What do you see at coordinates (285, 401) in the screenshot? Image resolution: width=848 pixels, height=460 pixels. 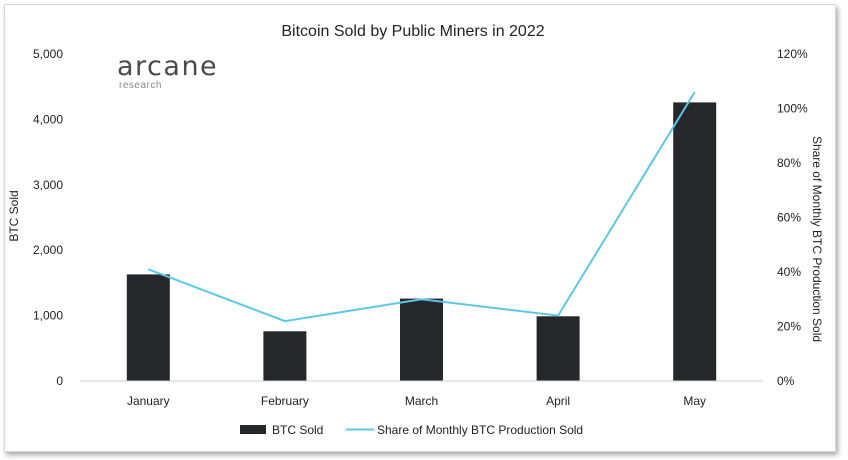 I see `x-tick-label: February` at bounding box center [285, 401].